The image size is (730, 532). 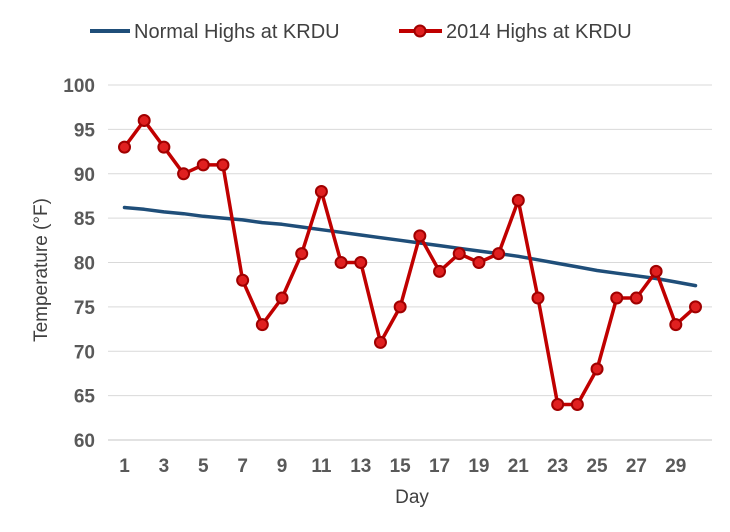 What do you see at coordinates (412, 497) in the screenshot?
I see `x-axis-title: Day` at bounding box center [412, 497].